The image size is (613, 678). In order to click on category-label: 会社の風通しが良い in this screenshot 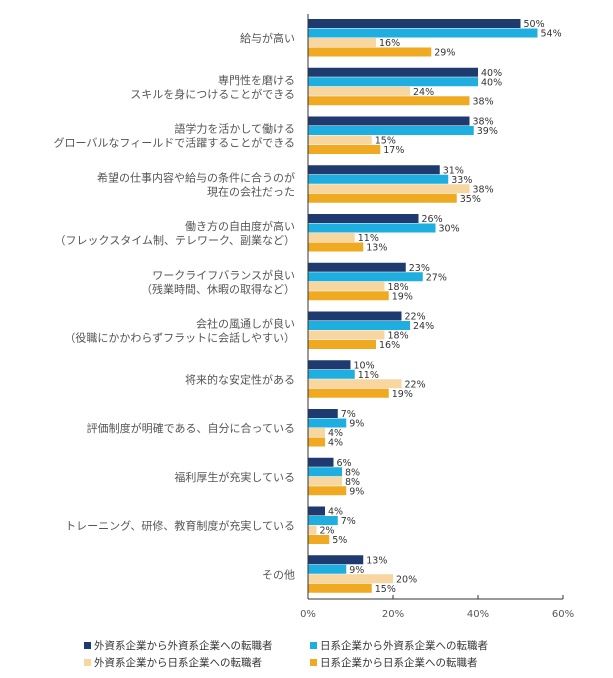, I will do `click(245, 324)`.